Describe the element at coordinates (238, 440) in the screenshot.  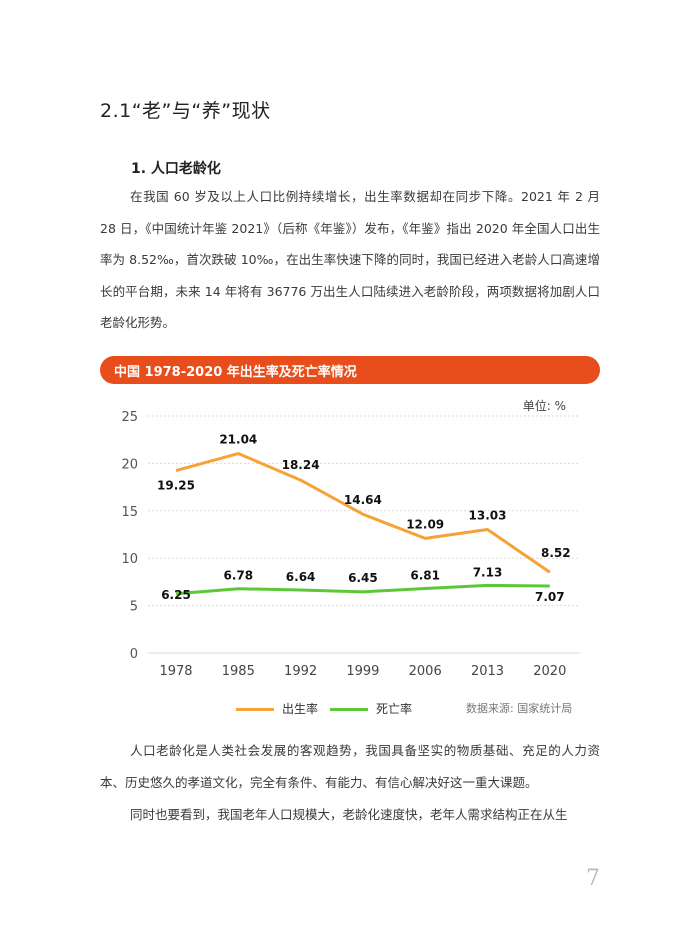
I see `data-label: 21.04` at that location.